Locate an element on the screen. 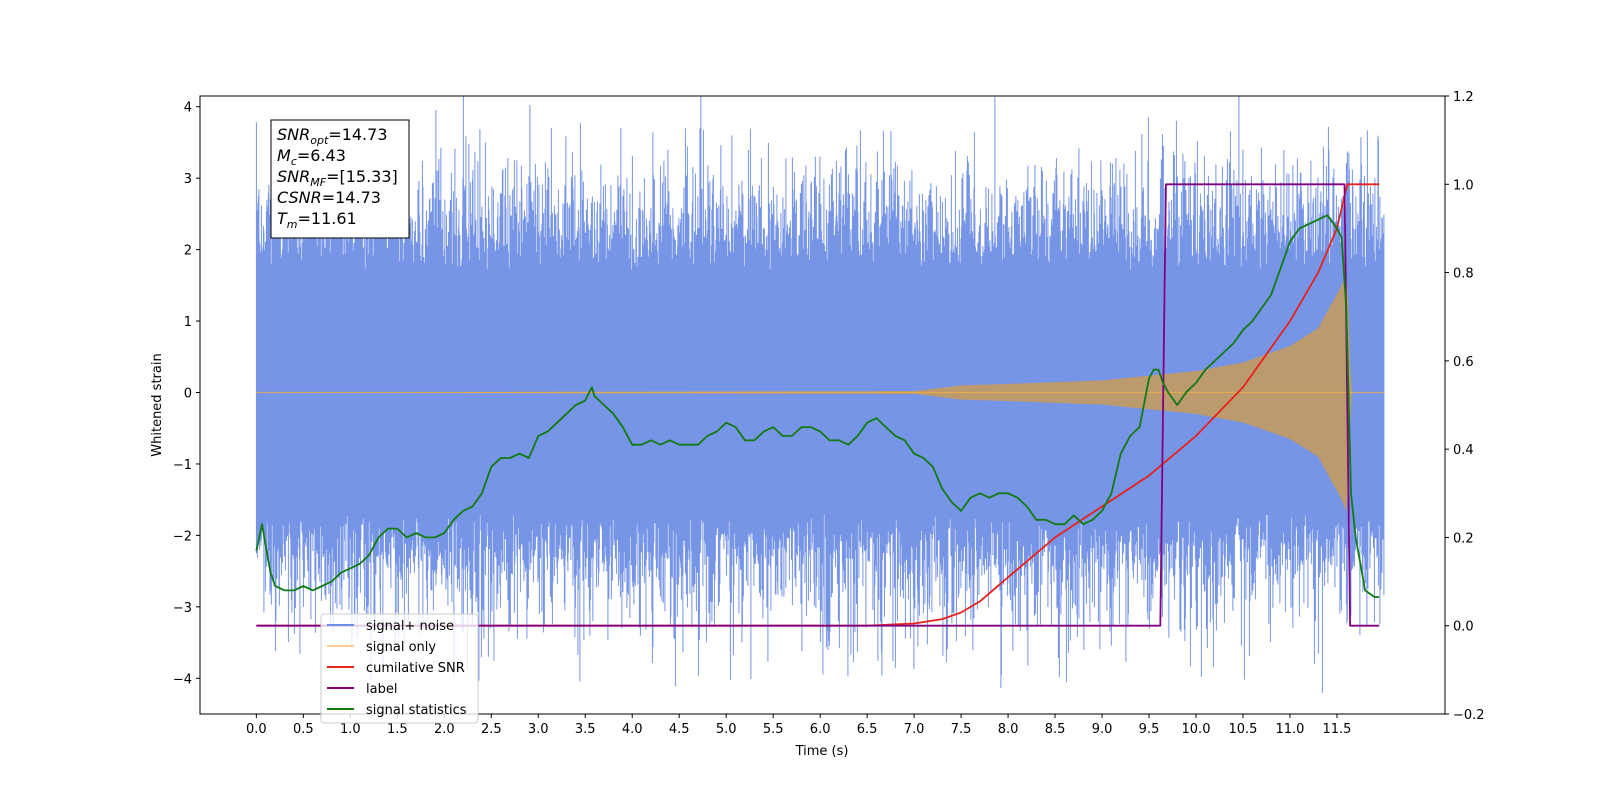 This screenshot has height=800, width=1600. y-tick-label: −1 is located at coordinates (182, 465).